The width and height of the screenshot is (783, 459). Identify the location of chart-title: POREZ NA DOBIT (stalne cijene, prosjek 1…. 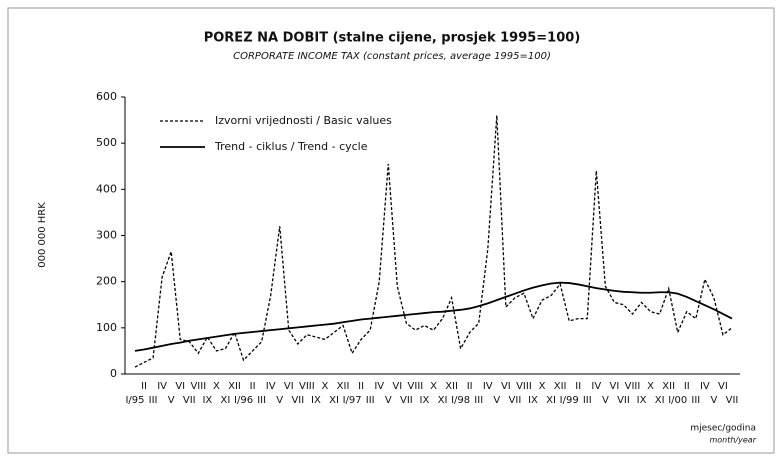
(392, 38).